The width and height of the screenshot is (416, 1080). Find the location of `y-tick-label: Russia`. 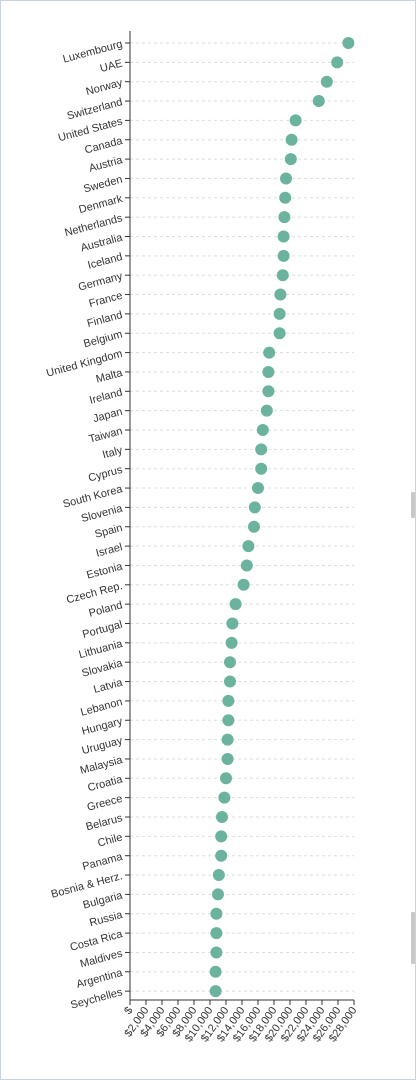

y-tick-label: Russia is located at coordinates (106, 919).